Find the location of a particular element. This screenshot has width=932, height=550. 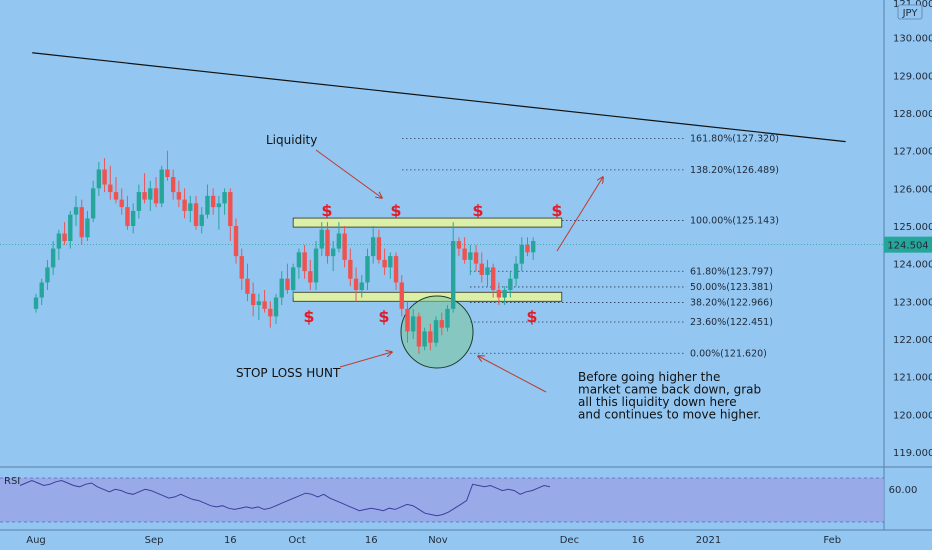

y-tick-label: 126.000 is located at coordinates (912, 189).